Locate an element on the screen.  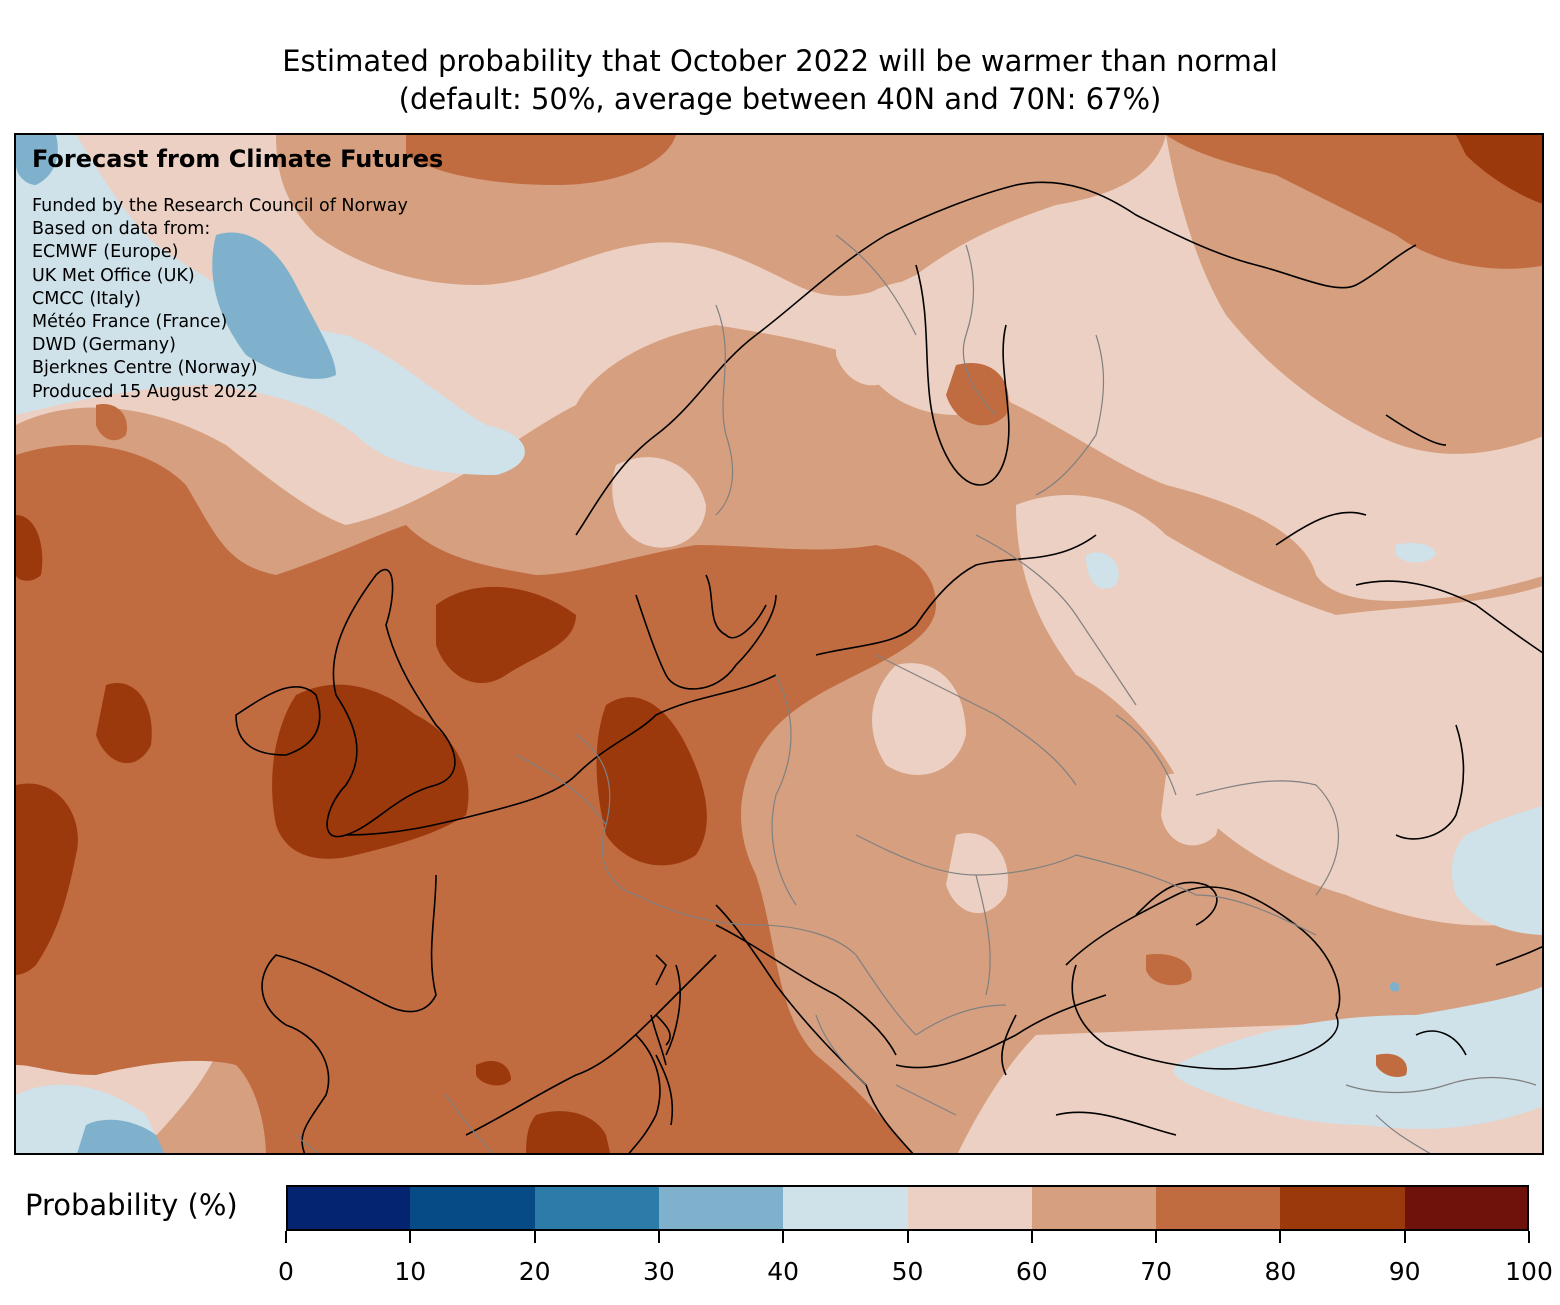
colorbar-tick-label: 0 is located at coordinates (286, 1271).